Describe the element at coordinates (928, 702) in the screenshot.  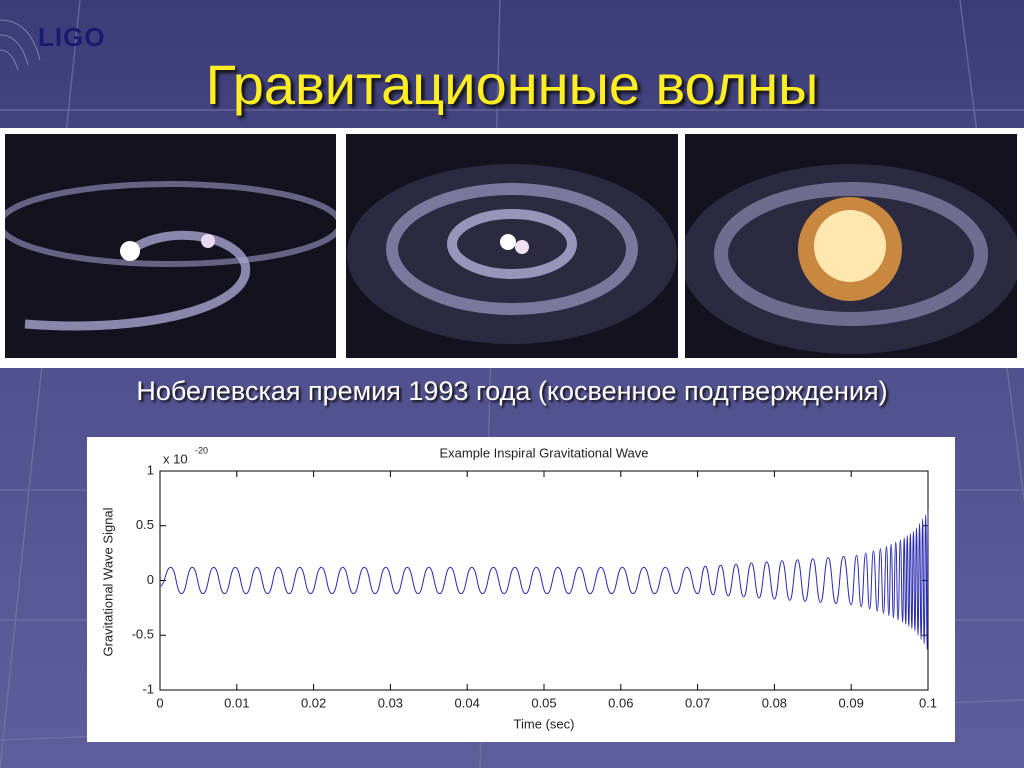
I see `x-tick-label: 0.1` at that location.